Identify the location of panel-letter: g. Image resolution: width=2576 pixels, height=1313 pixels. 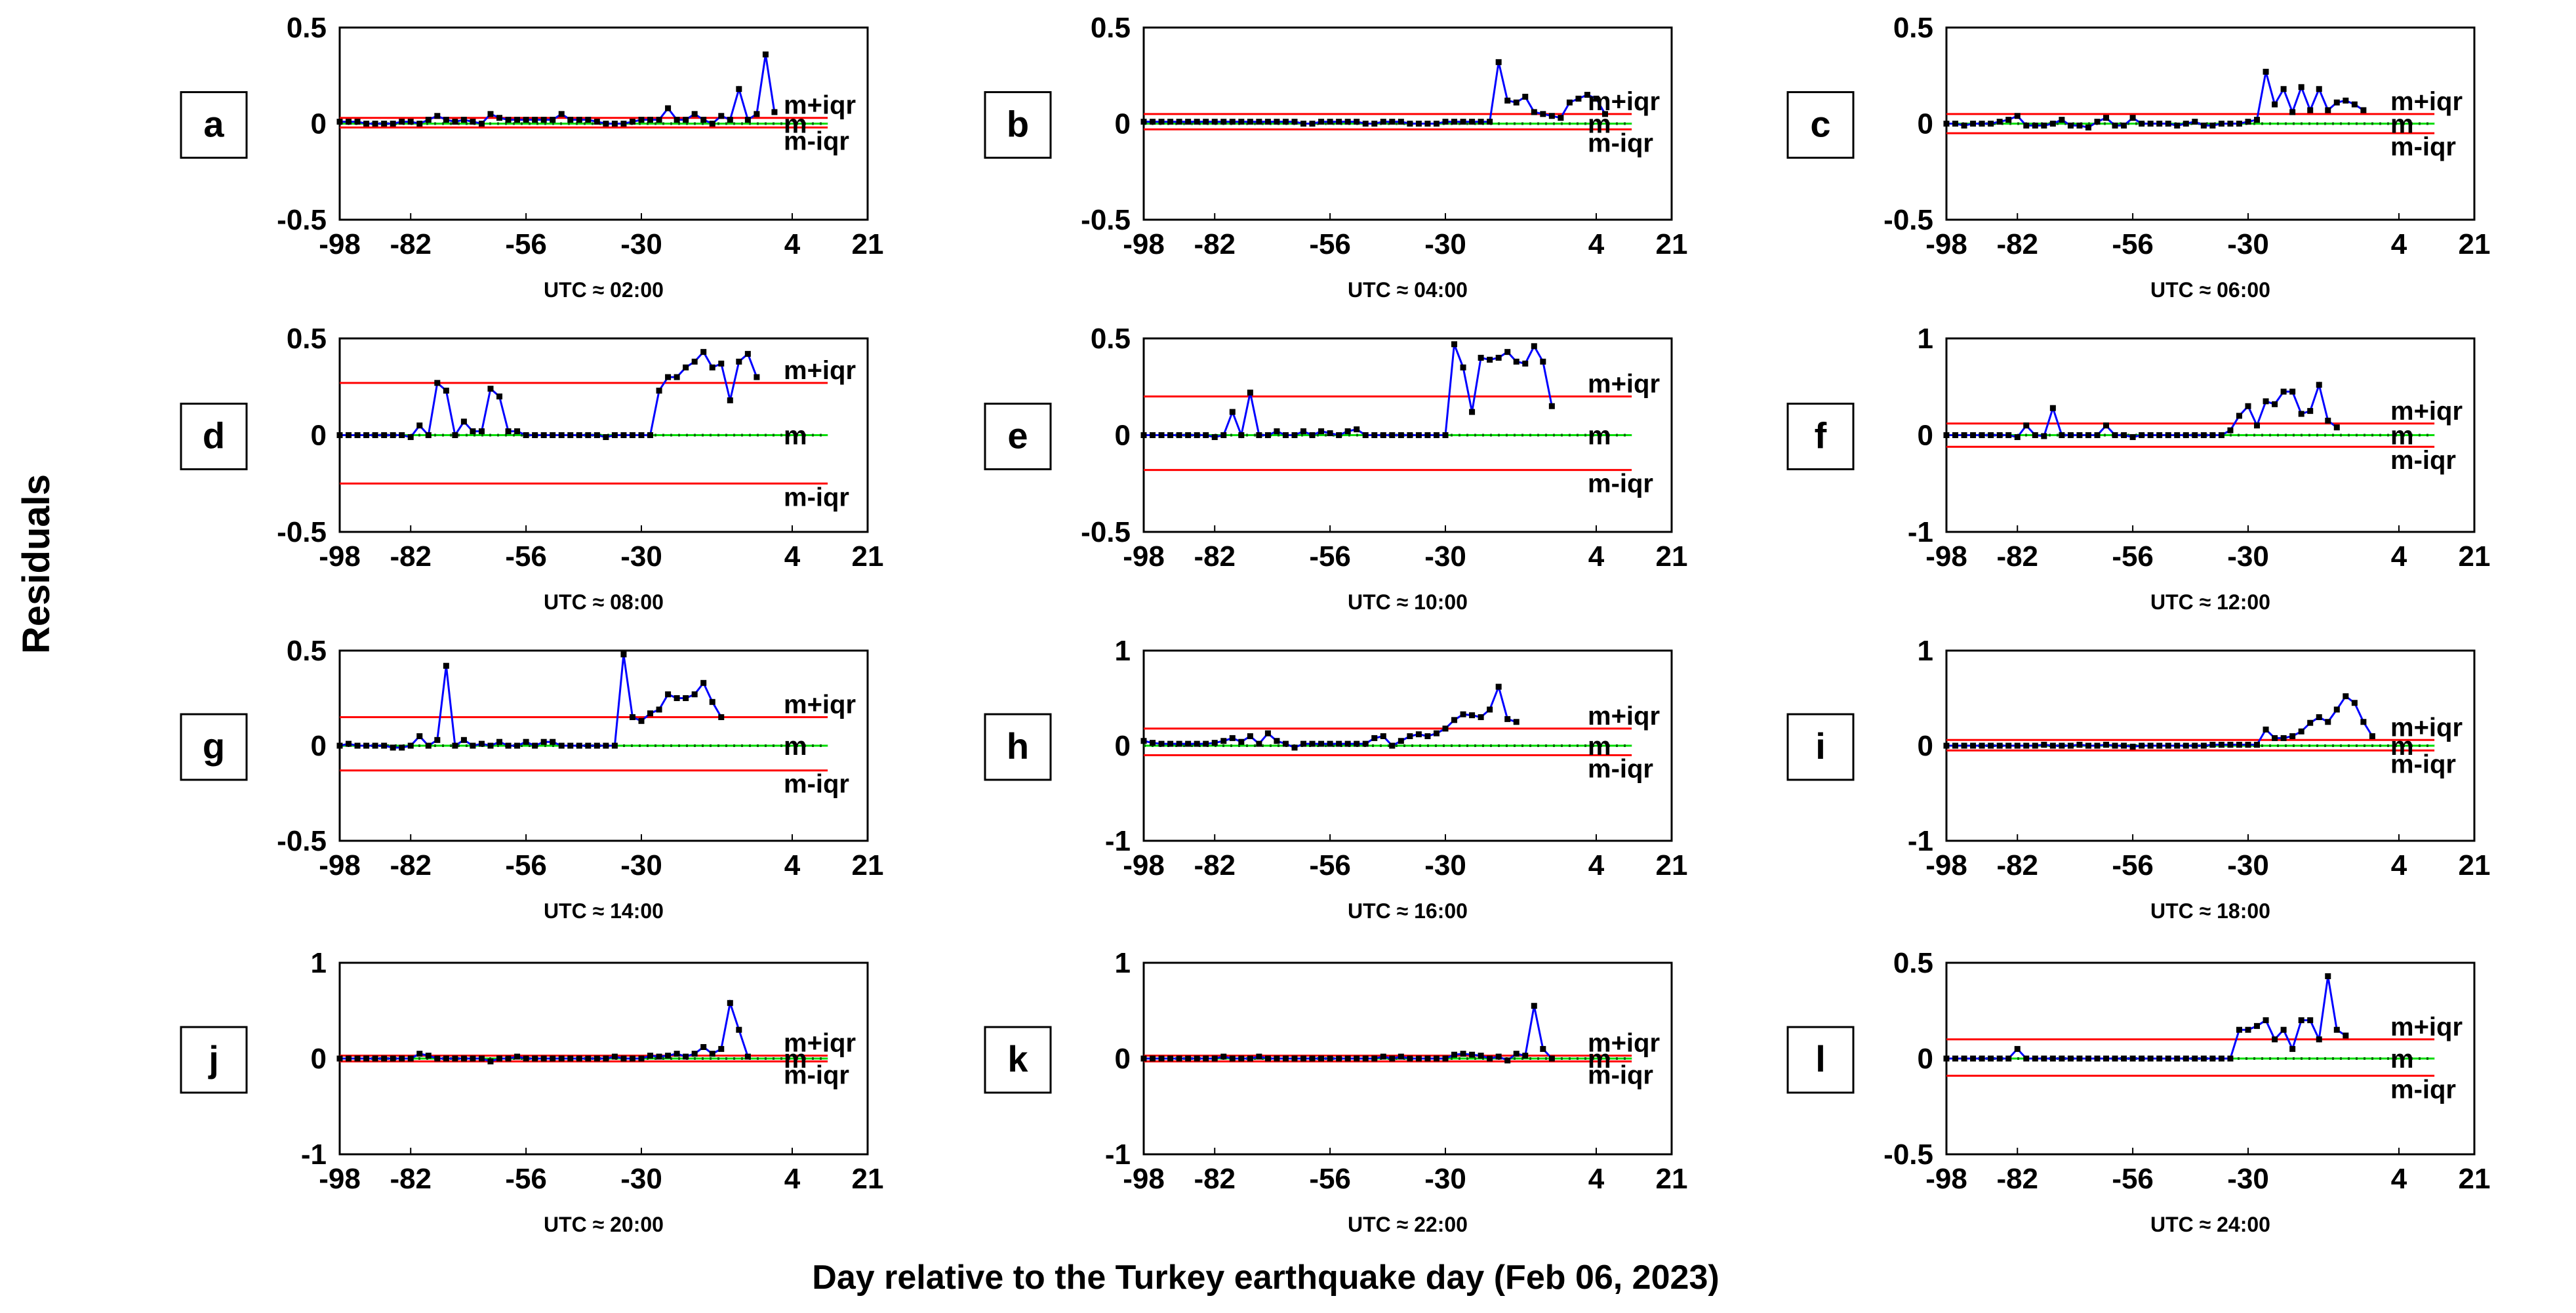
(214, 746).